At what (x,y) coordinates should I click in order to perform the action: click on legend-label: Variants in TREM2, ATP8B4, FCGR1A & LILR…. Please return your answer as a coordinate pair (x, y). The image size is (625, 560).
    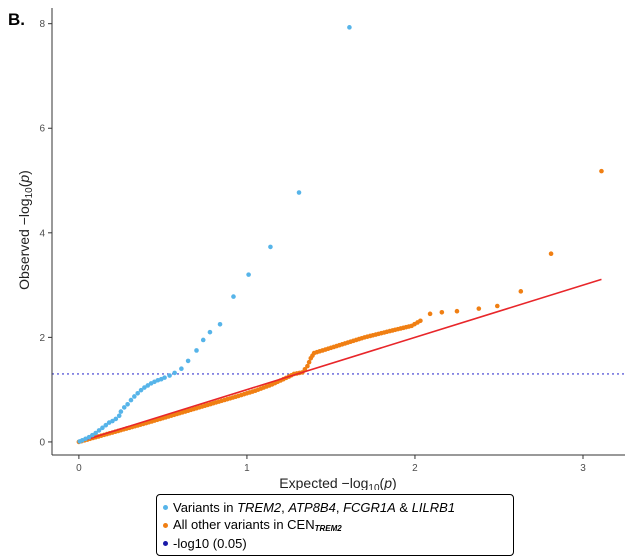
    Looking at the image, I should click on (314, 507).